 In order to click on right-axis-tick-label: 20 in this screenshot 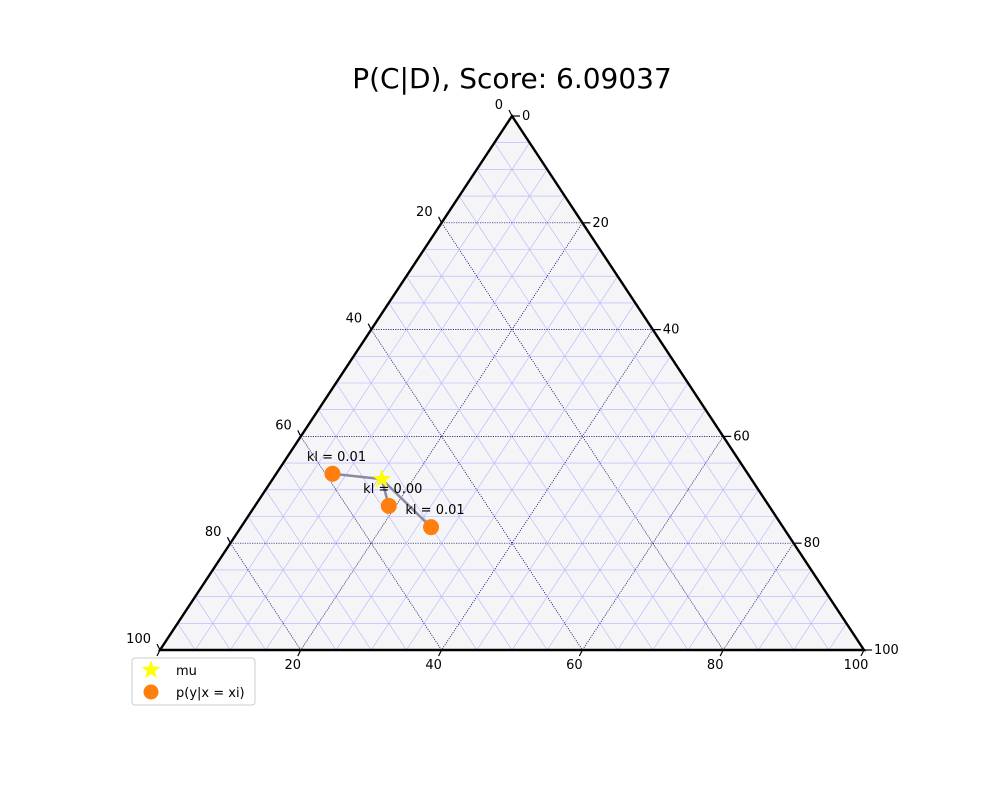, I will do `click(600, 223)`.